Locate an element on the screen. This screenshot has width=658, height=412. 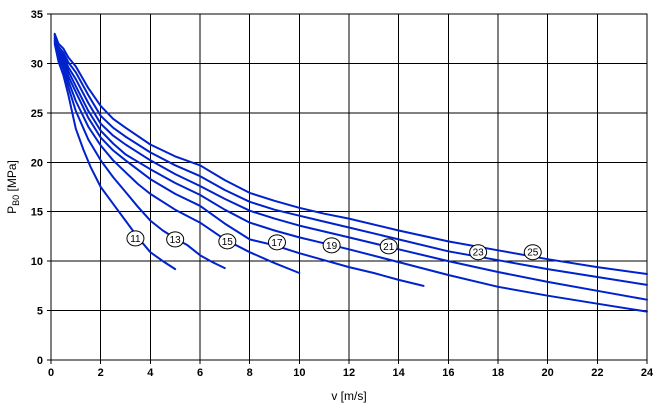
curve-label-value: 23 is located at coordinates (479, 253).